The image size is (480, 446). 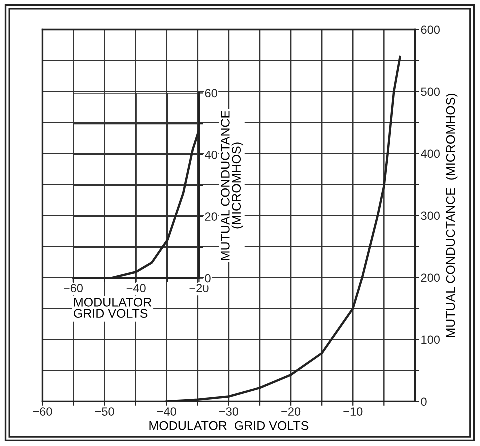 I want to click on y-tick-label: 300, so click(x=430, y=216).